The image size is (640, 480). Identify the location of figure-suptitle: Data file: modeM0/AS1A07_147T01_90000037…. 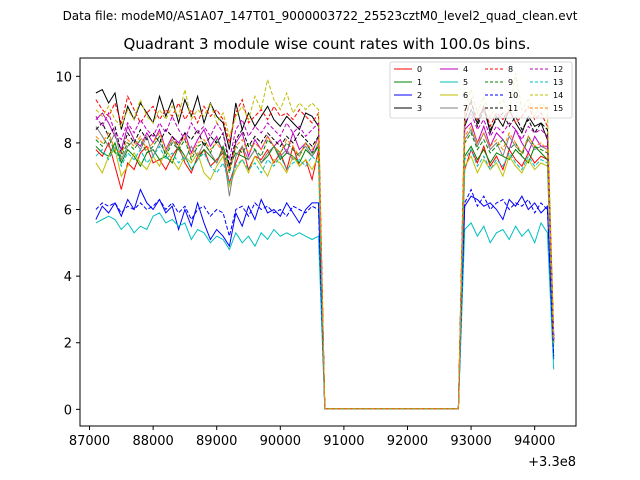
(320, 16).